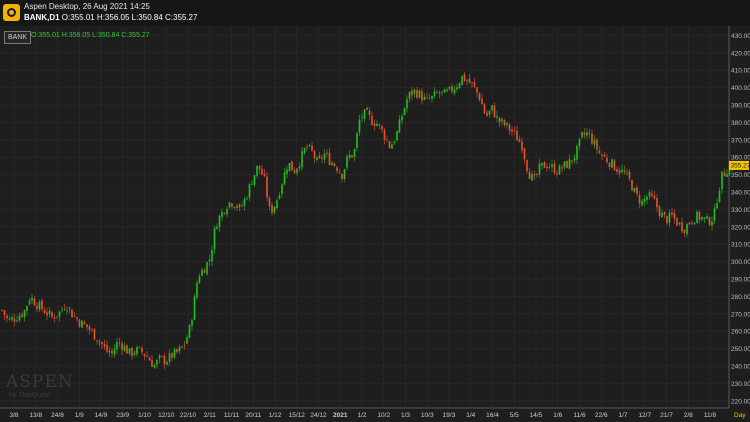  What do you see at coordinates (740, 280) in the screenshot?
I see `y-tick-label: 290.00` at bounding box center [740, 280].